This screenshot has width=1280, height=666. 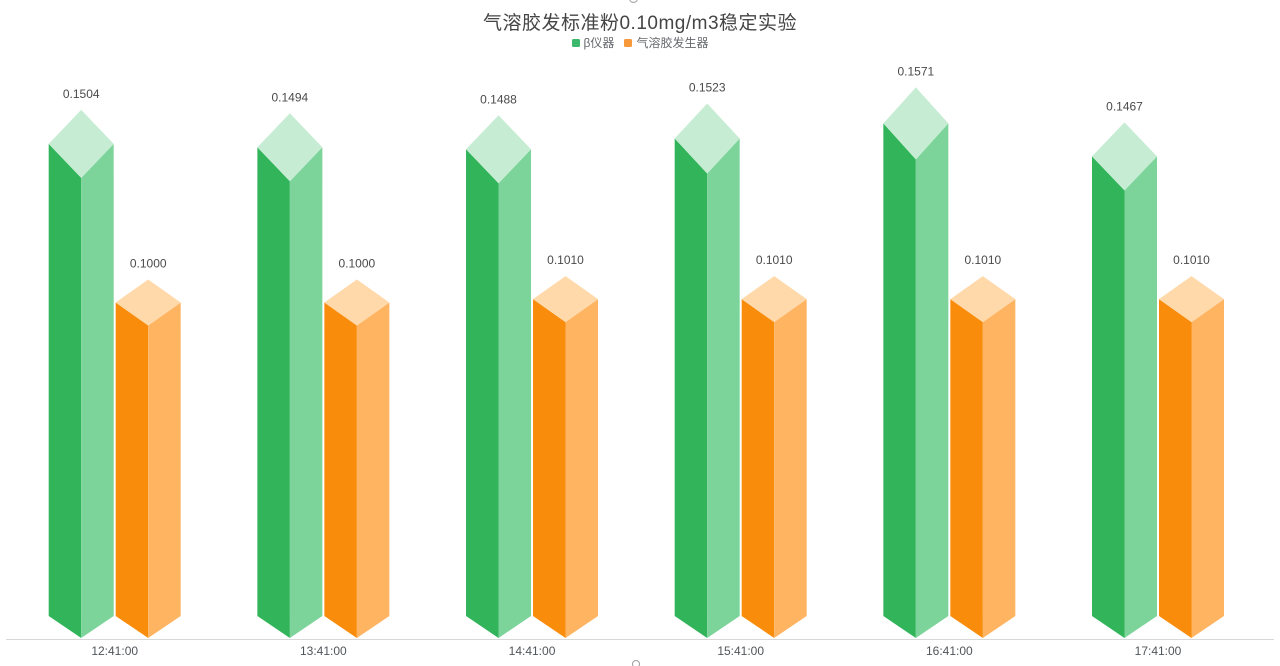 I want to click on bar-series0-group0: 0.1504, so click(x=81, y=363).